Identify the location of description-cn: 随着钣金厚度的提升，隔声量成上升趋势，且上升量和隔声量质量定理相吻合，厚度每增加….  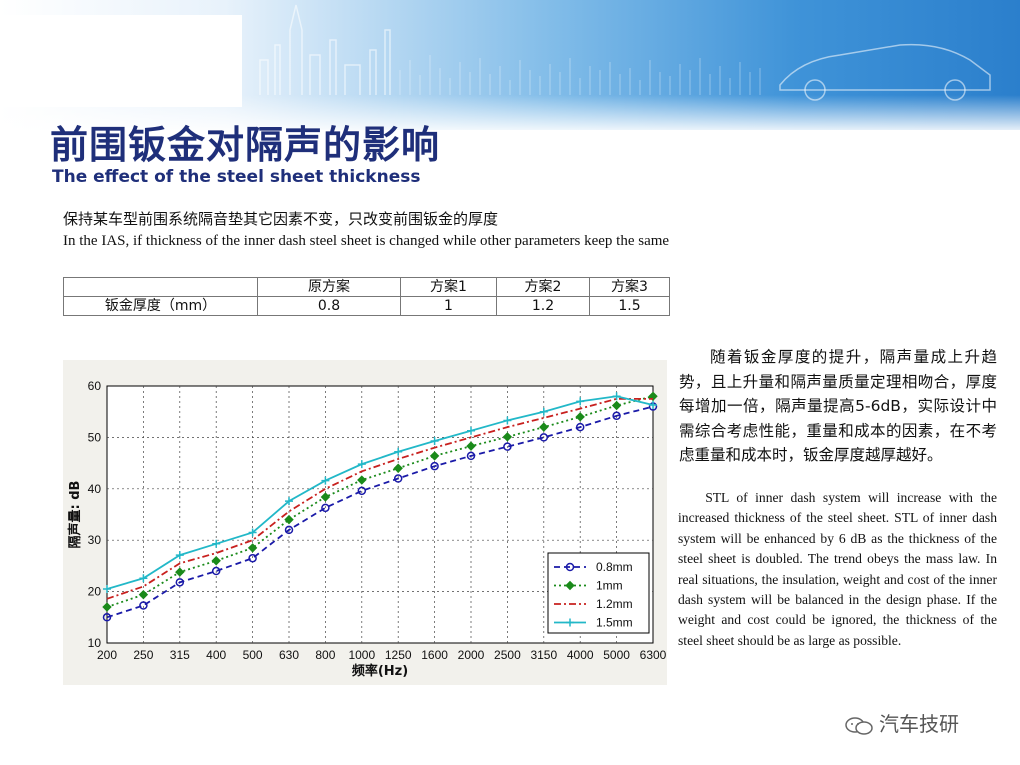
(838, 406).